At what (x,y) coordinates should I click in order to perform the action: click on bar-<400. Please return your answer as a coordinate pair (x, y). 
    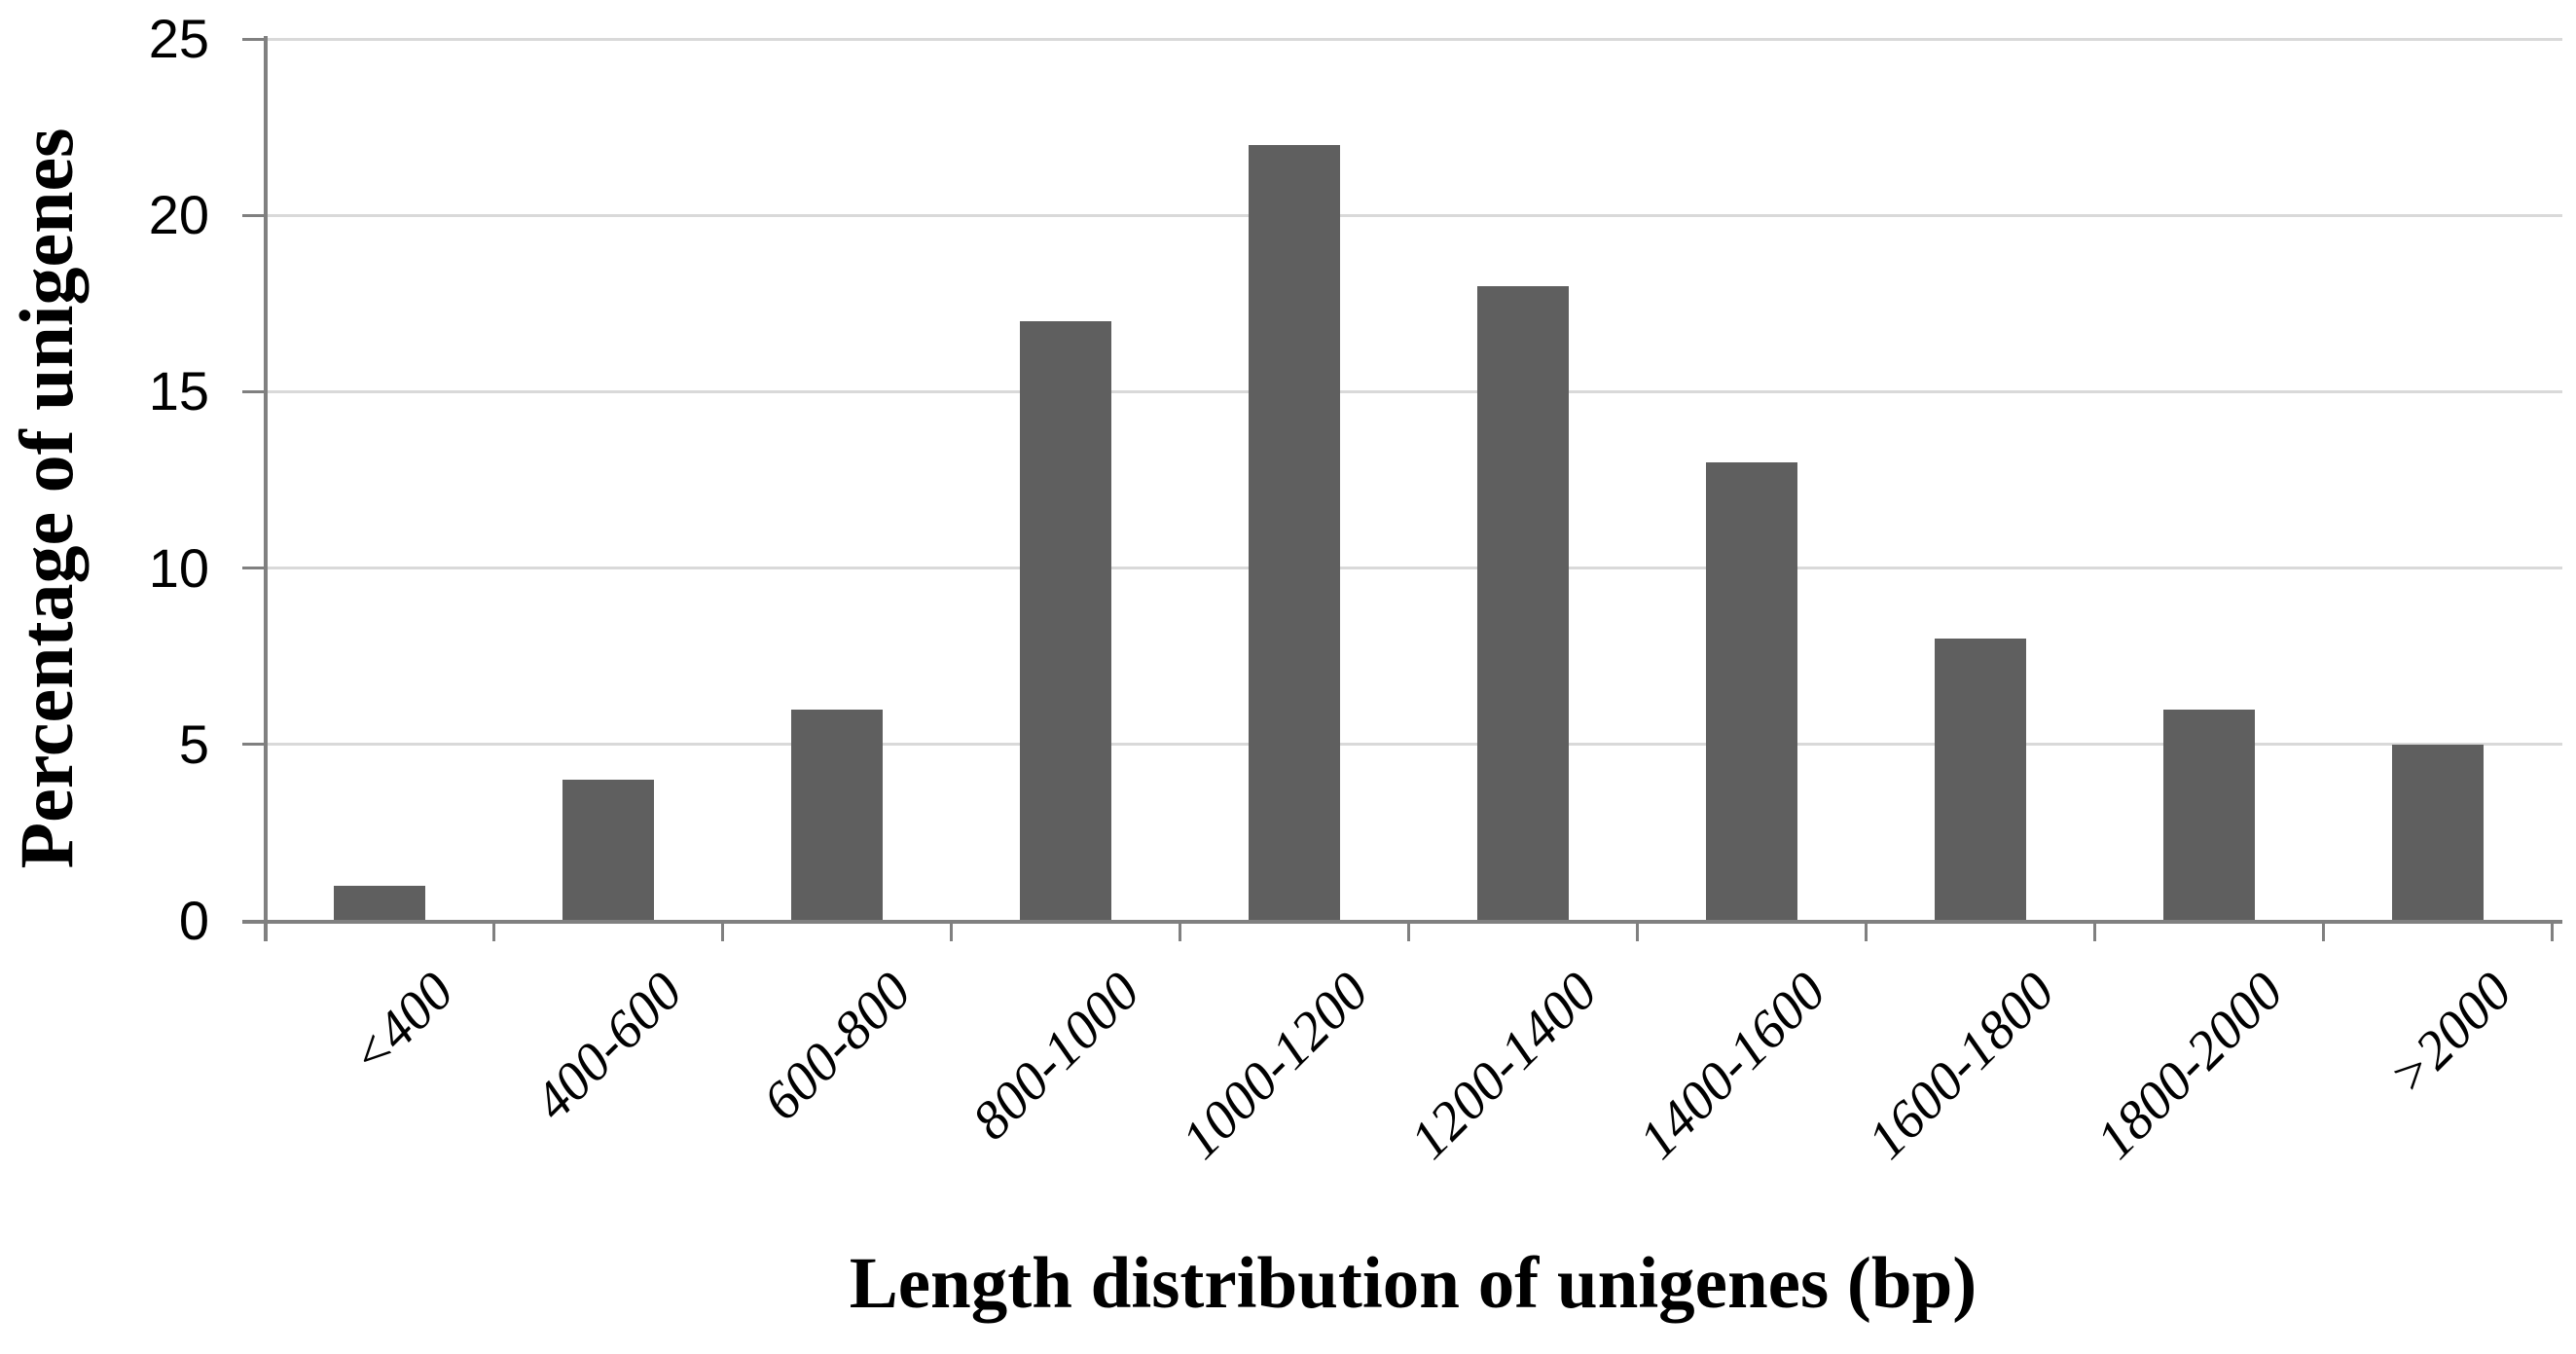
    Looking at the image, I should click on (379, 904).